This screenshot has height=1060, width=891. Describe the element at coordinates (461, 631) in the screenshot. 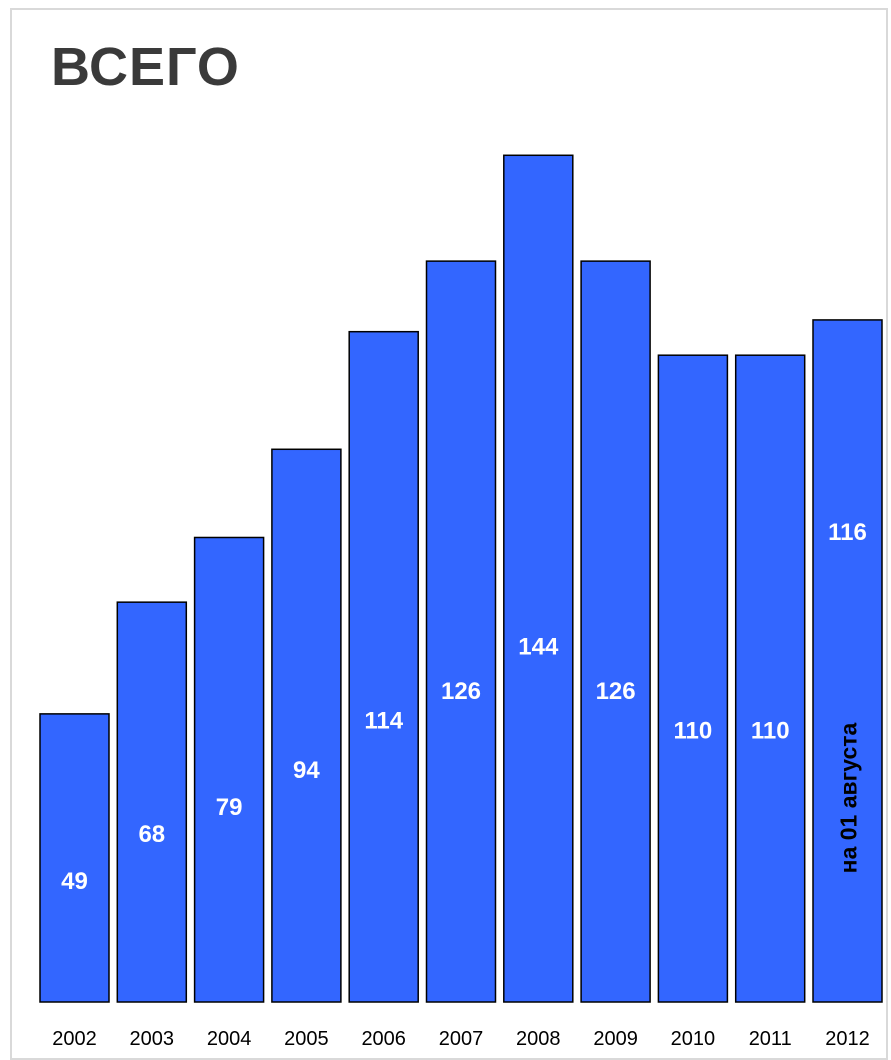

I see `bar-2007` at that location.